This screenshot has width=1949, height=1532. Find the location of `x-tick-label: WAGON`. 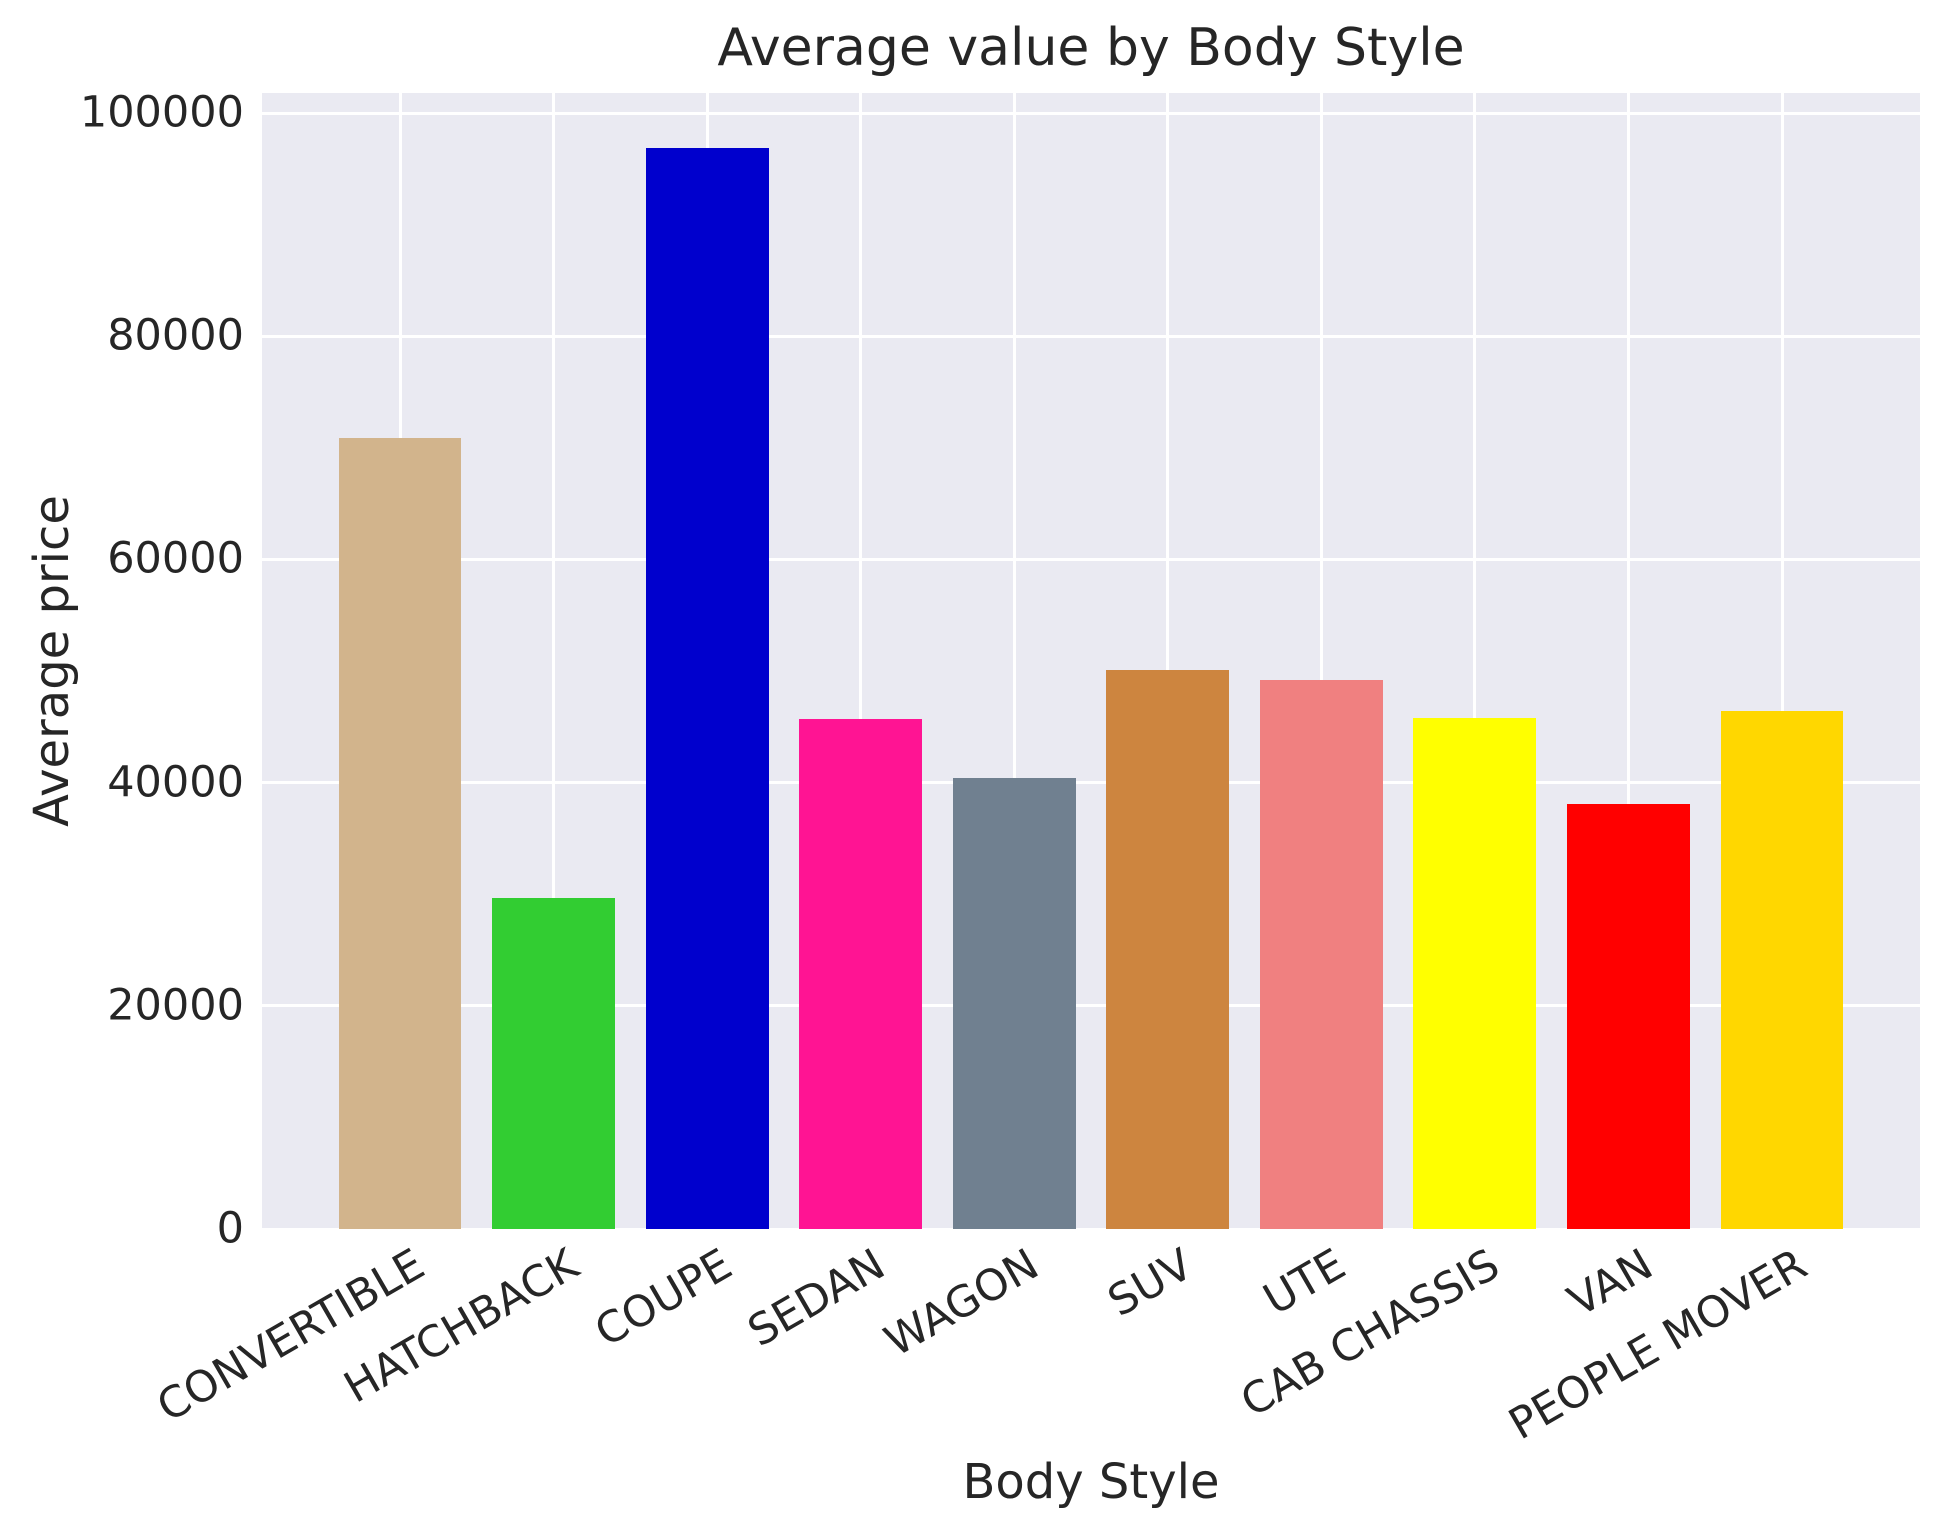

x-tick-label: WAGON is located at coordinates (962, 1303).